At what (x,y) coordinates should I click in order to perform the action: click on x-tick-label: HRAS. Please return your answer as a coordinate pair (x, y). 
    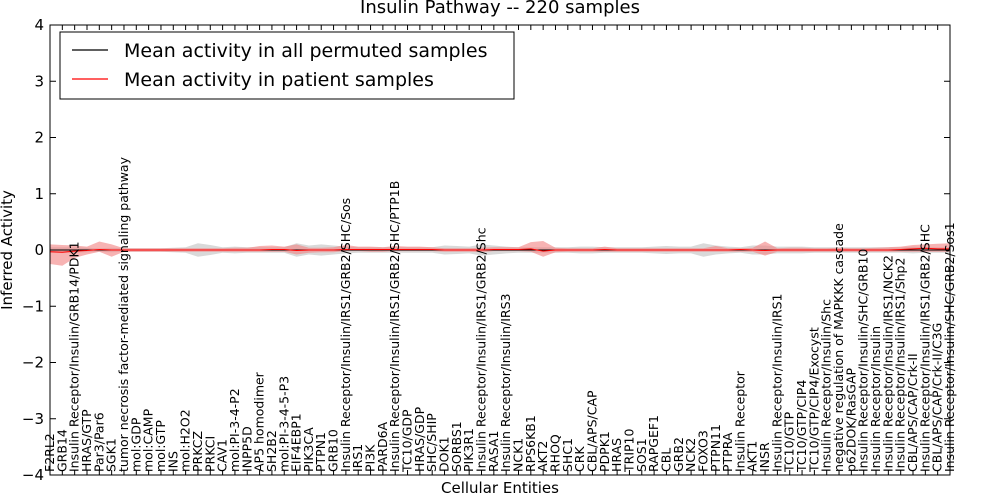
    Looking at the image, I should click on (616, 455).